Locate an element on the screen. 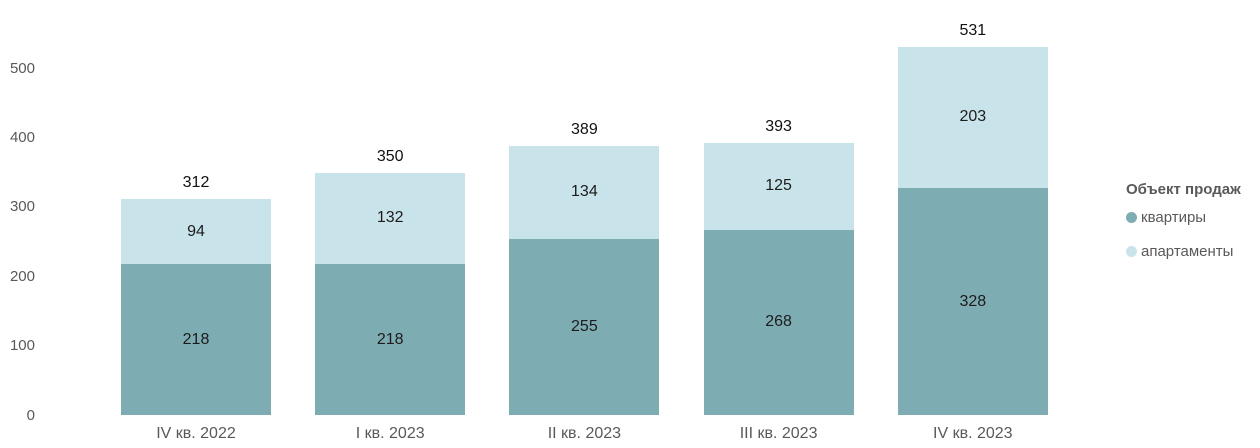 The image size is (1260, 448). y-axis-tick-label: 300 is located at coordinates (22, 207).